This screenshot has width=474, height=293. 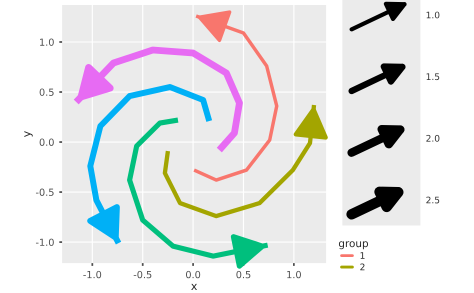 What do you see at coordinates (28, 134) in the screenshot?
I see `y-axis-title: y` at bounding box center [28, 134].